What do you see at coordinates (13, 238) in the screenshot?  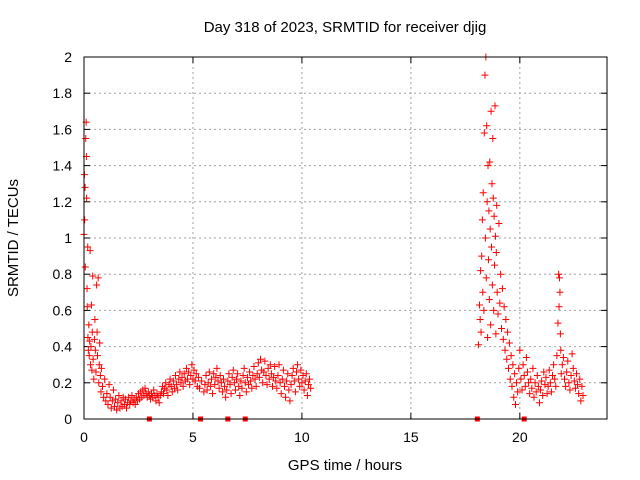 I see `y-axis-label: SRMTID / TECUs` at bounding box center [13, 238].